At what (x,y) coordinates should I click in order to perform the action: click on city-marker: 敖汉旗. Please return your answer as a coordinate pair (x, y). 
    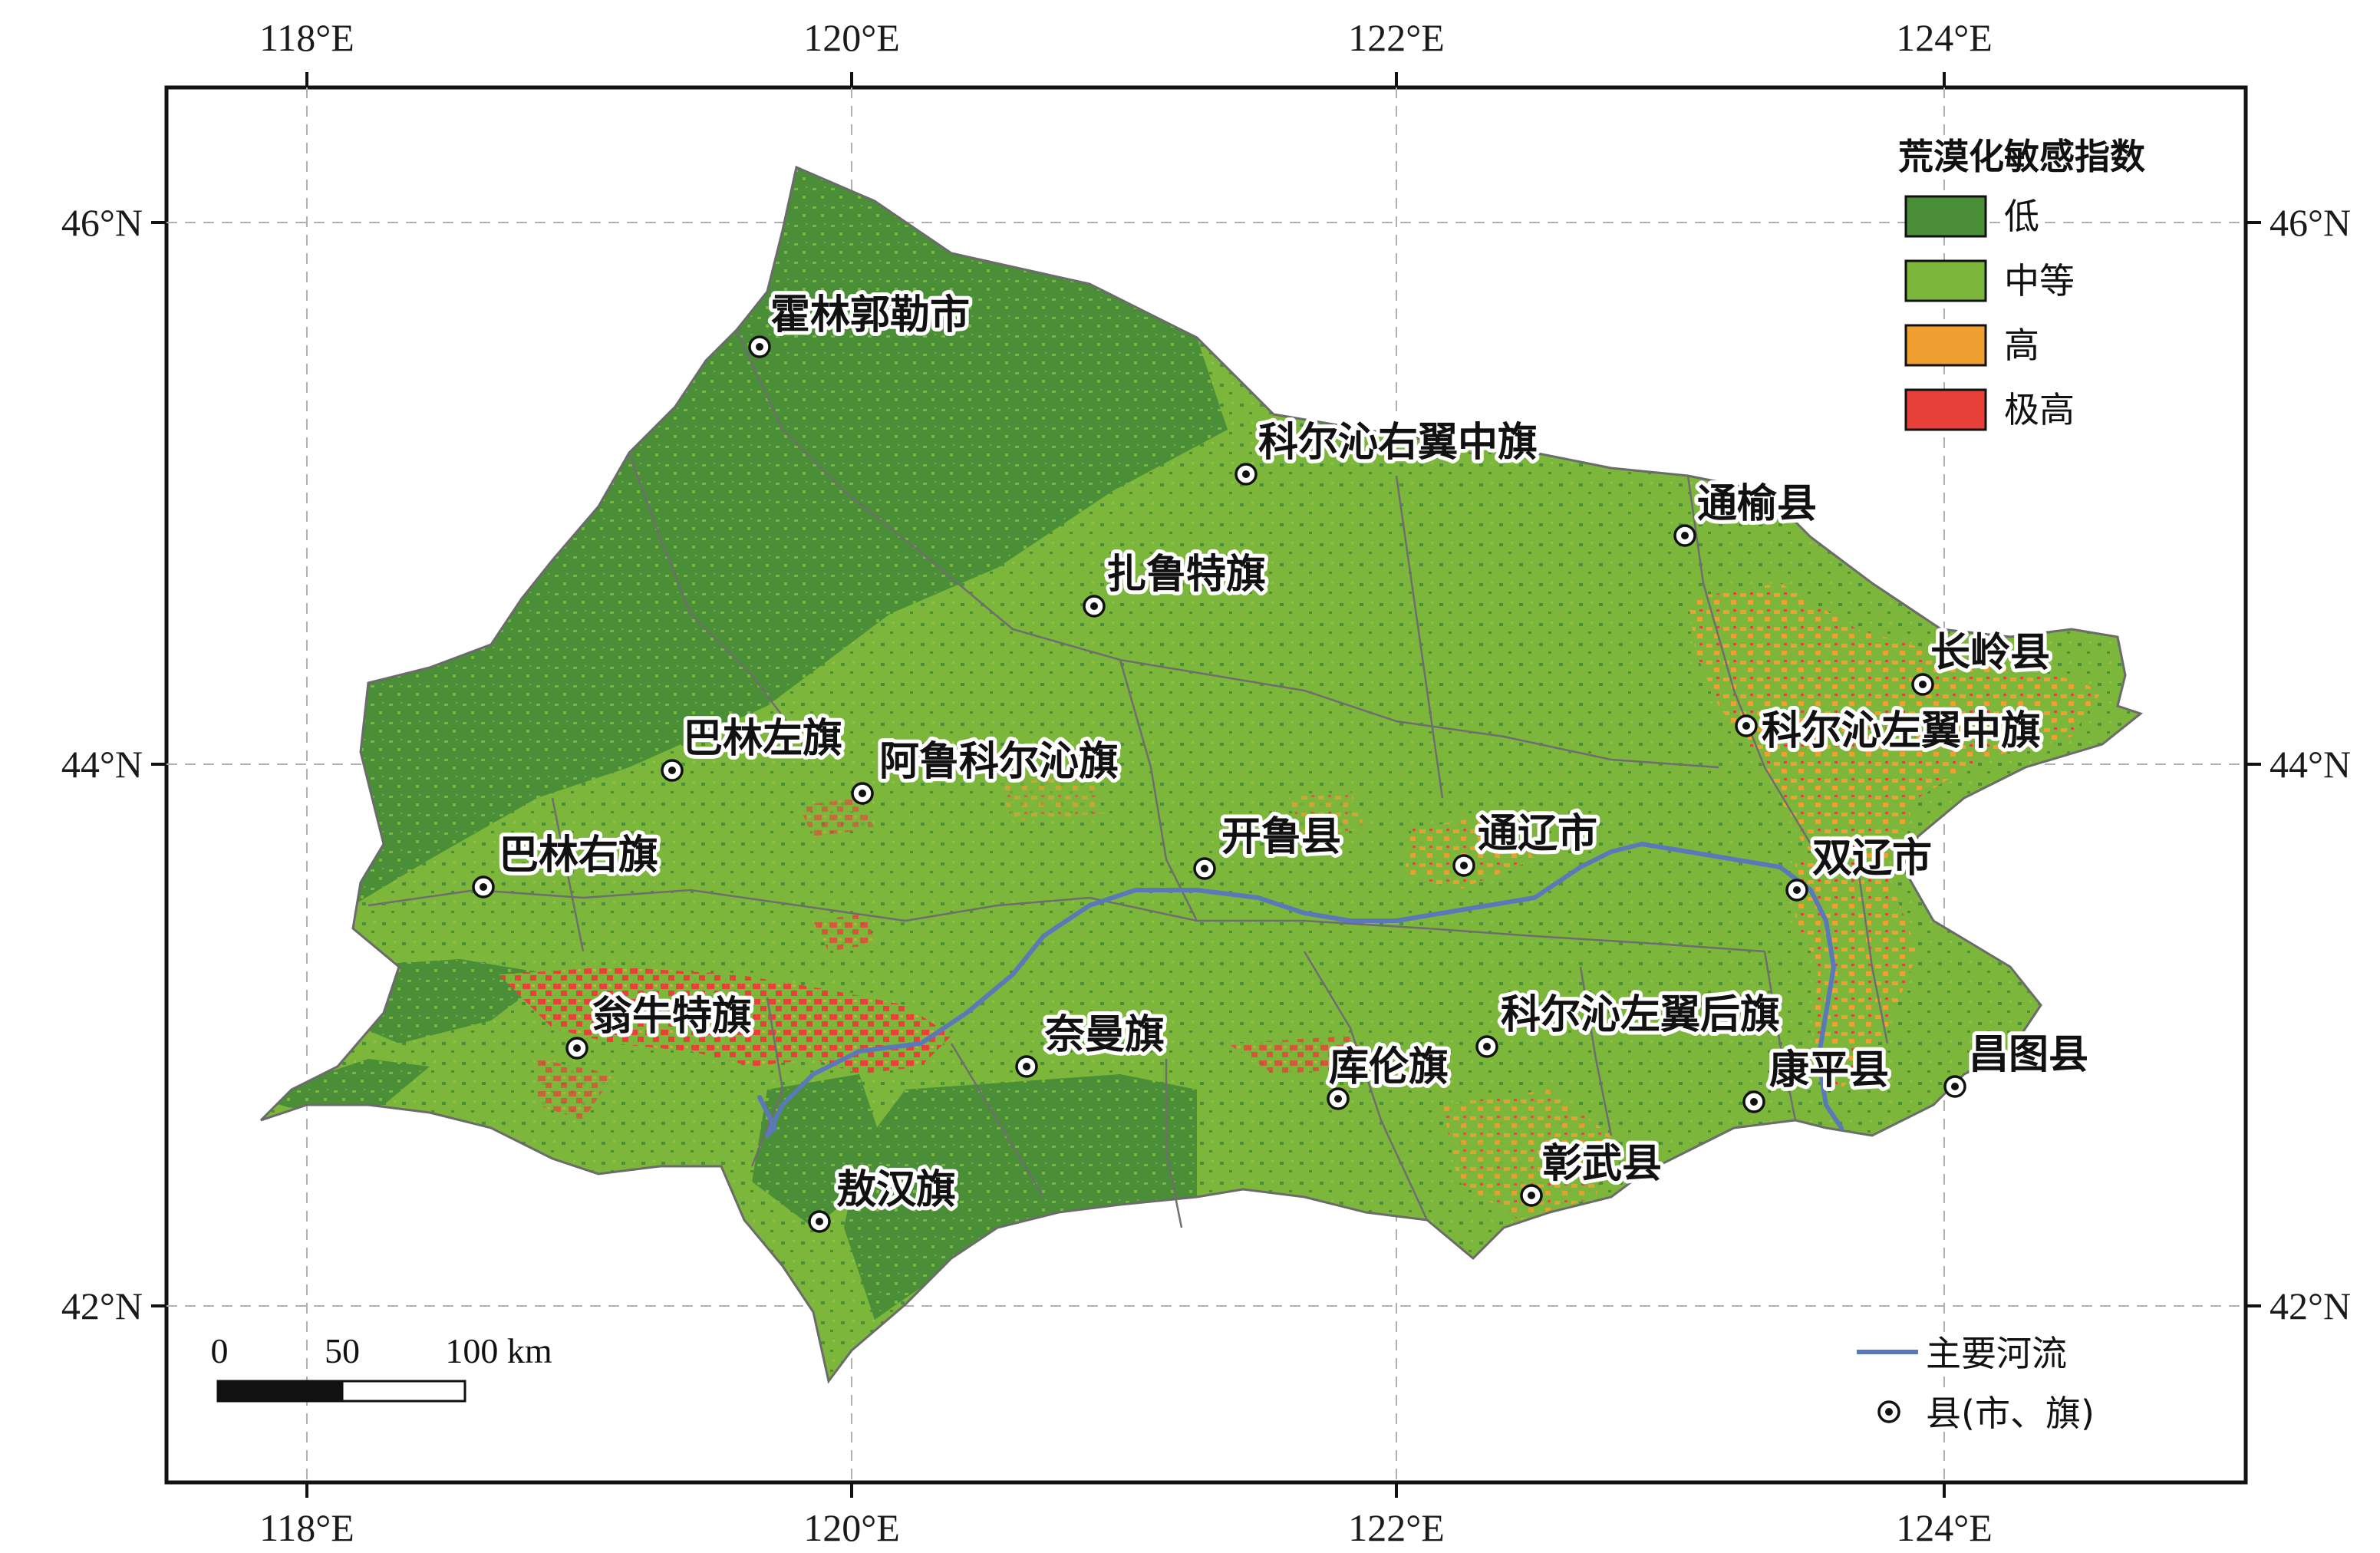
    Looking at the image, I should click on (884, 1198).